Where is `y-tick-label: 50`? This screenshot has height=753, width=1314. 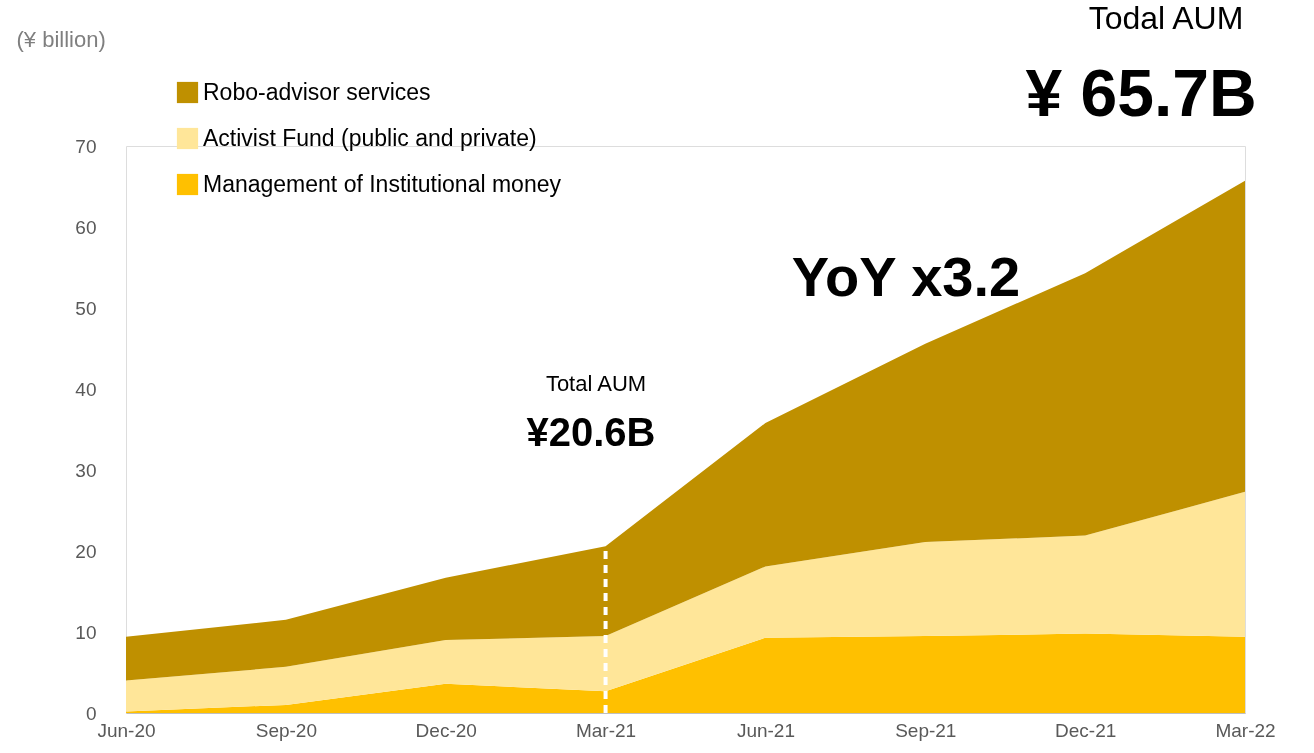
y-tick-label: 50 is located at coordinates (86, 308).